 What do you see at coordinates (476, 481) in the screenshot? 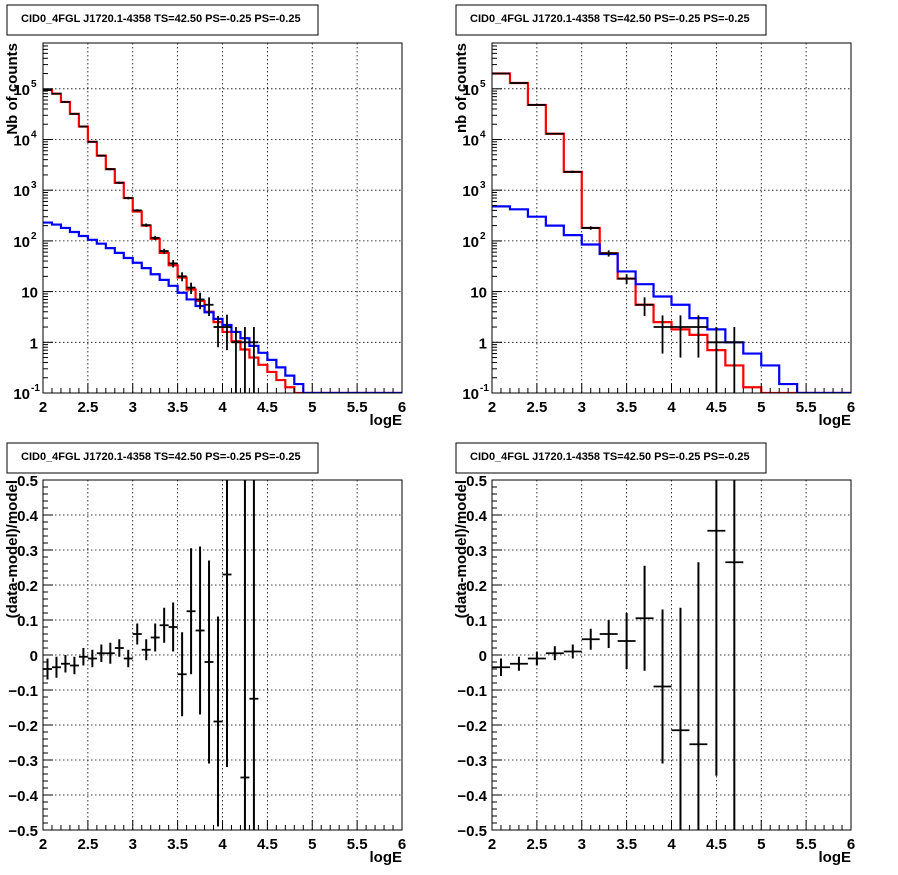
I see `y-tick-label: 0.5` at bounding box center [476, 481].